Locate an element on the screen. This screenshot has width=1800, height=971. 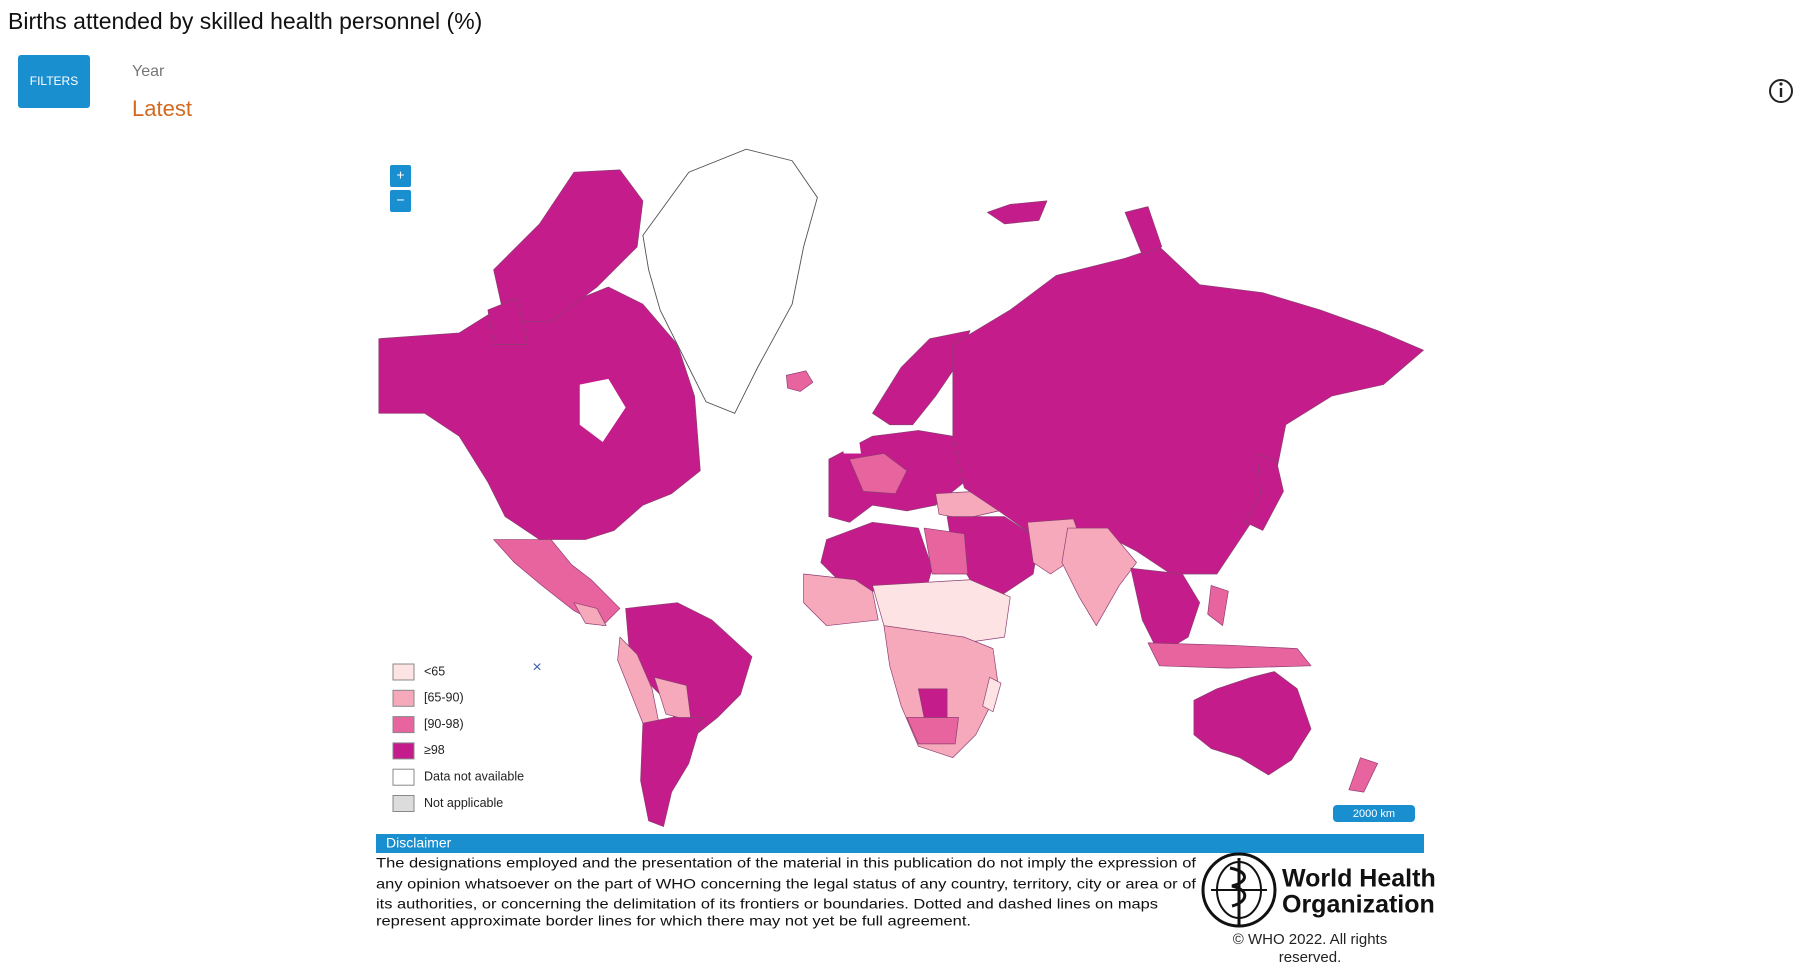
arctic-islands is located at coordinates (568, 245).